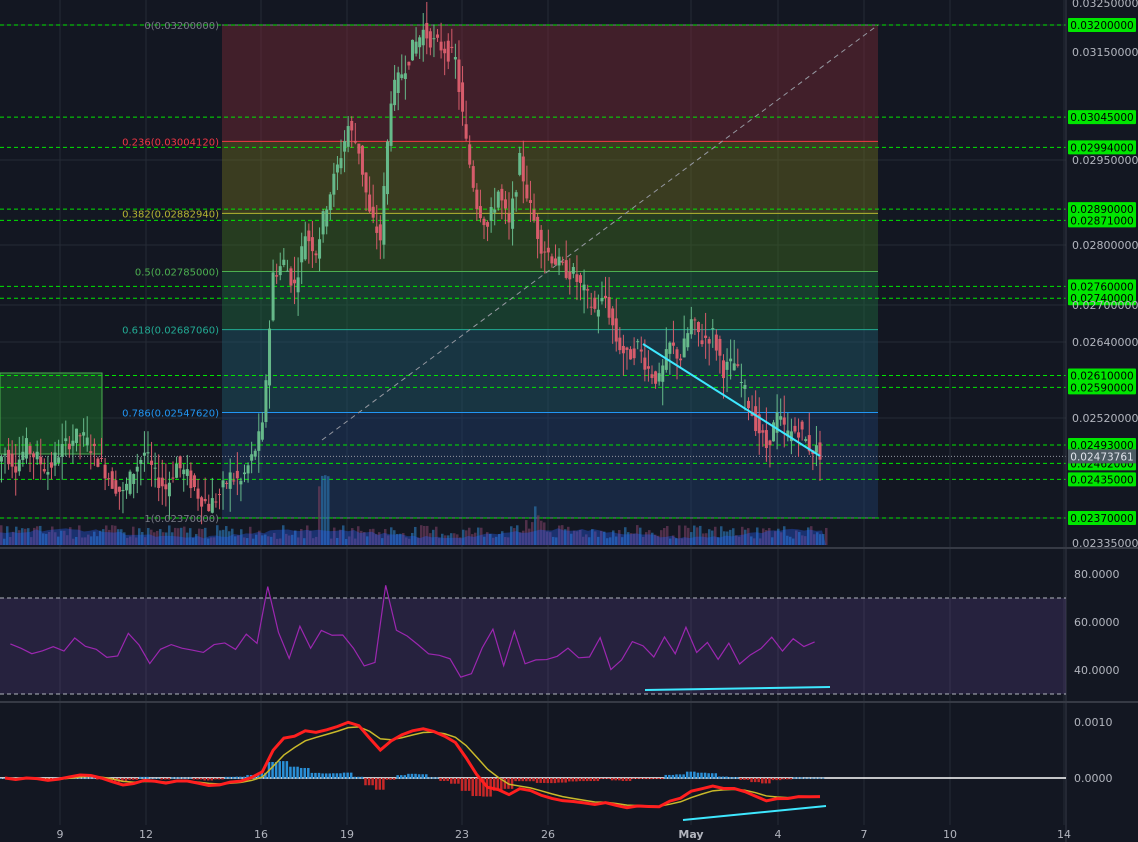 This screenshot has height=842, width=1138. Describe the element at coordinates (51, 413) in the screenshot. I see `highlight-zone` at that location.